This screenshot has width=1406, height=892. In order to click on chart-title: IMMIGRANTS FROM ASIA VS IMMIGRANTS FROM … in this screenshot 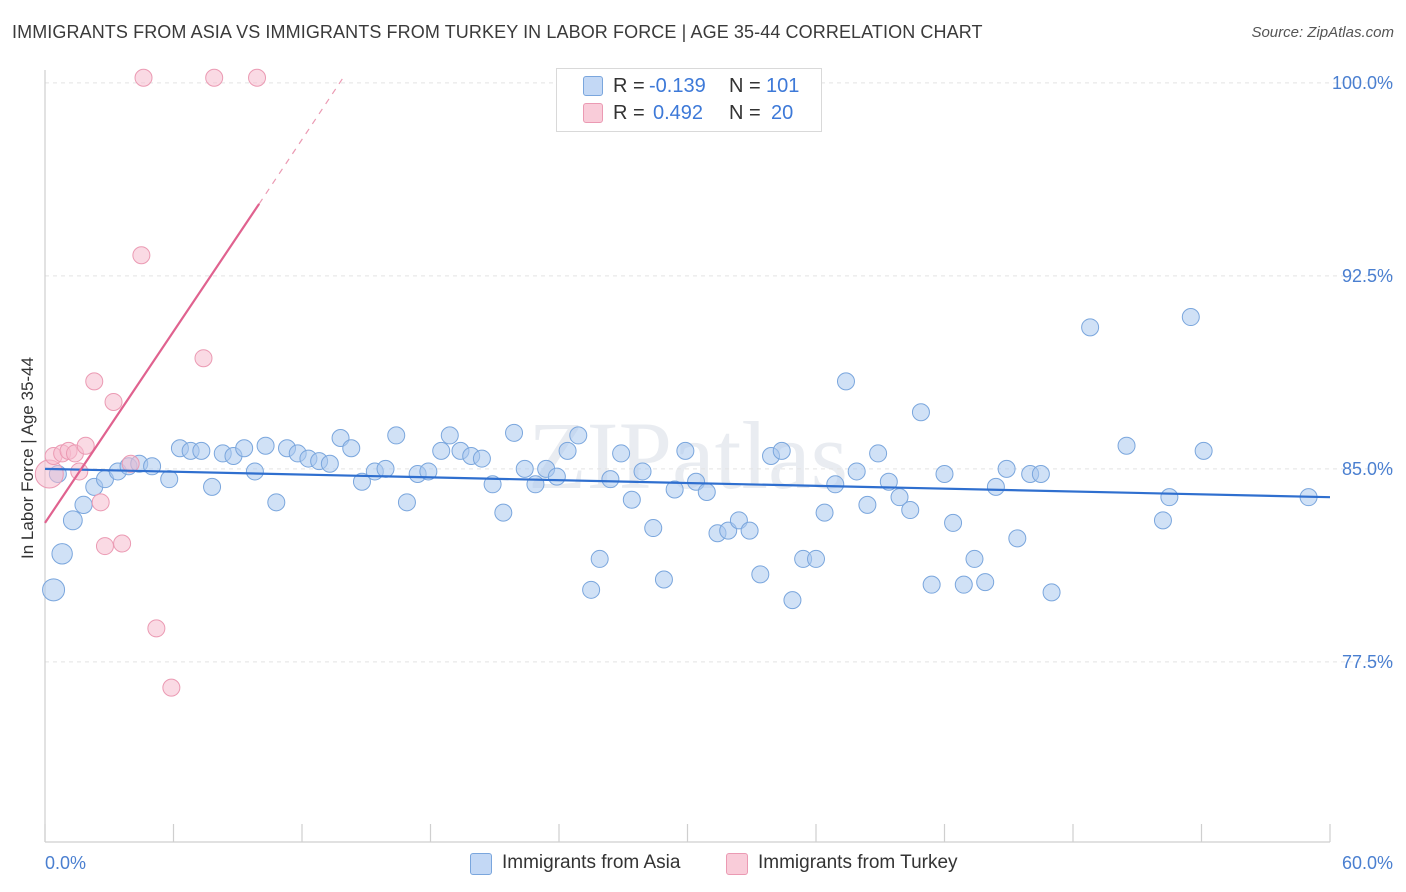, I will do `click(497, 32)`.